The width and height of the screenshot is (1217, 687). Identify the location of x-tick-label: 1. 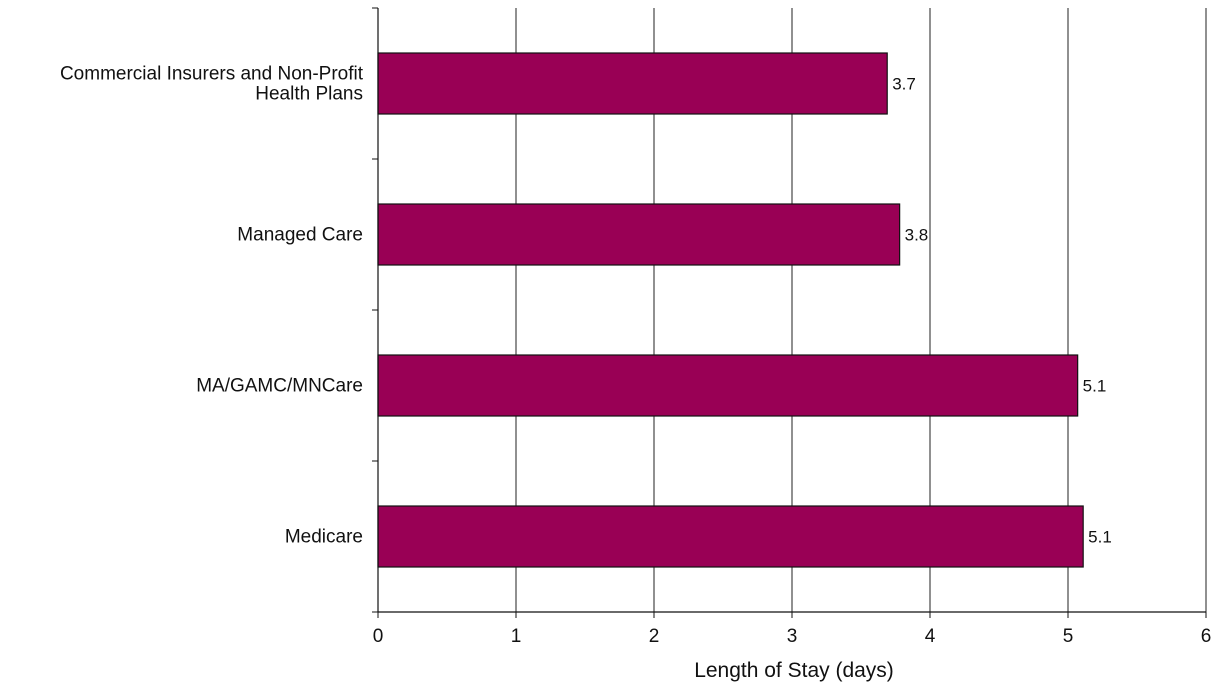
(516, 636).